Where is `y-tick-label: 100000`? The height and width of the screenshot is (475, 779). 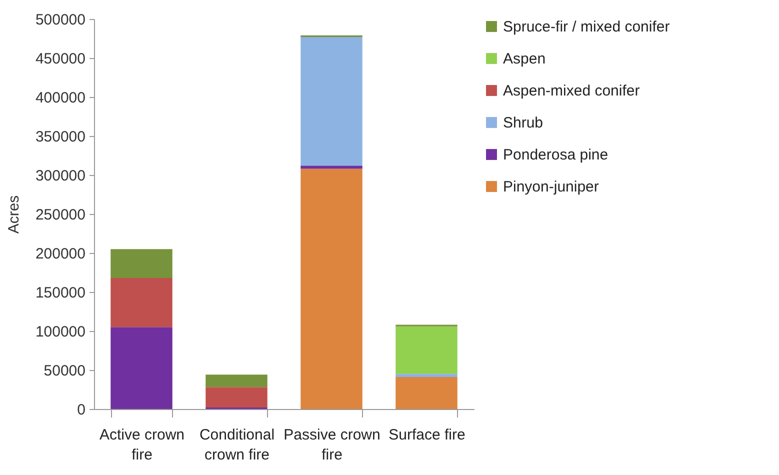
y-tick-label: 100000 is located at coordinates (60, 332).